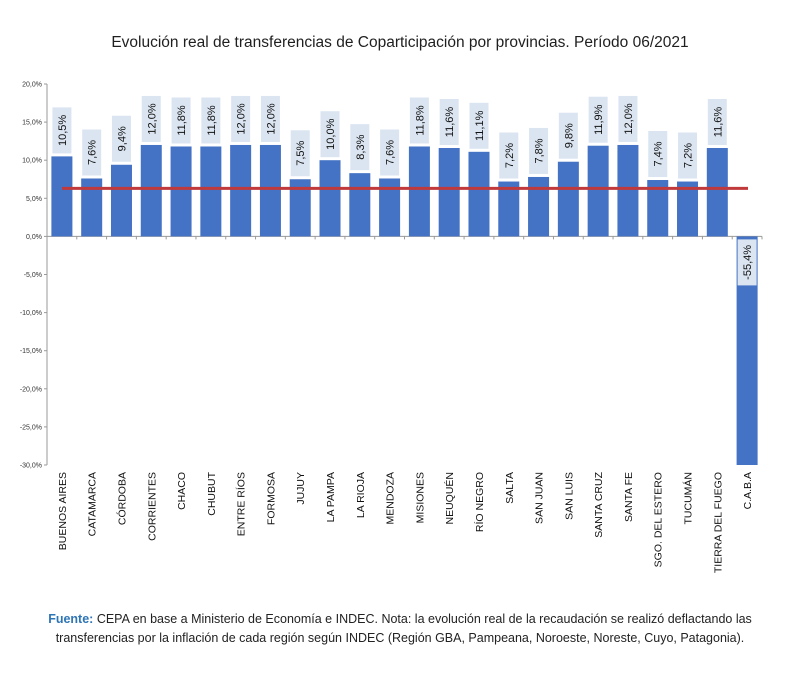  I want to click on y-tick-label: 10,0%, so click(32, 161).